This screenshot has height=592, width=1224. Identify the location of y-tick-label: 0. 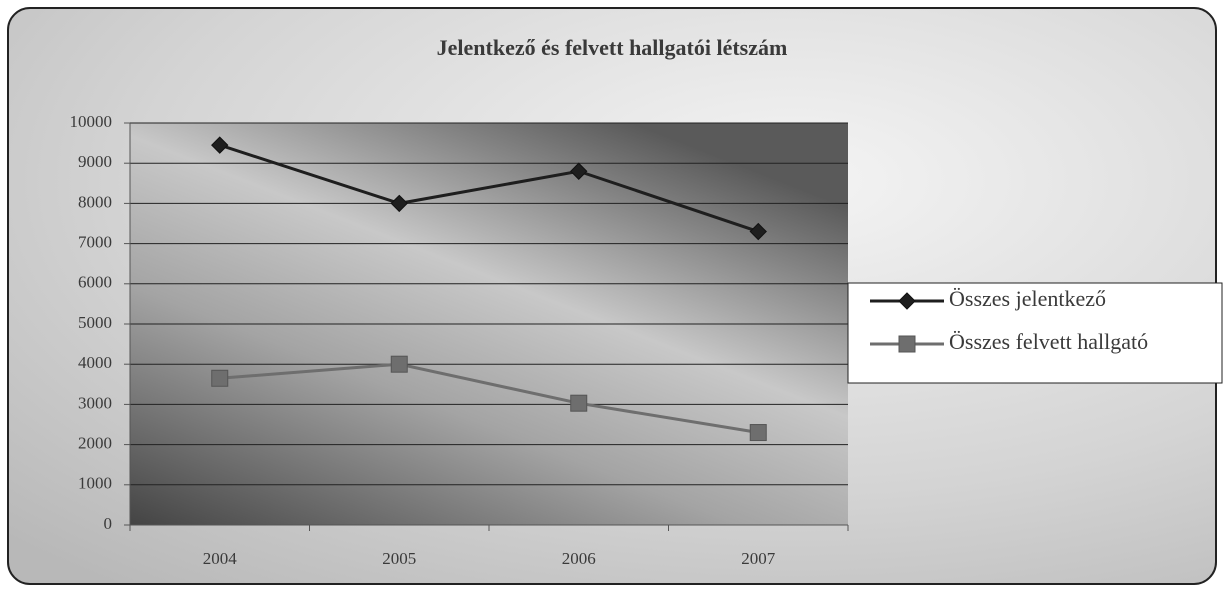
(108, 523).